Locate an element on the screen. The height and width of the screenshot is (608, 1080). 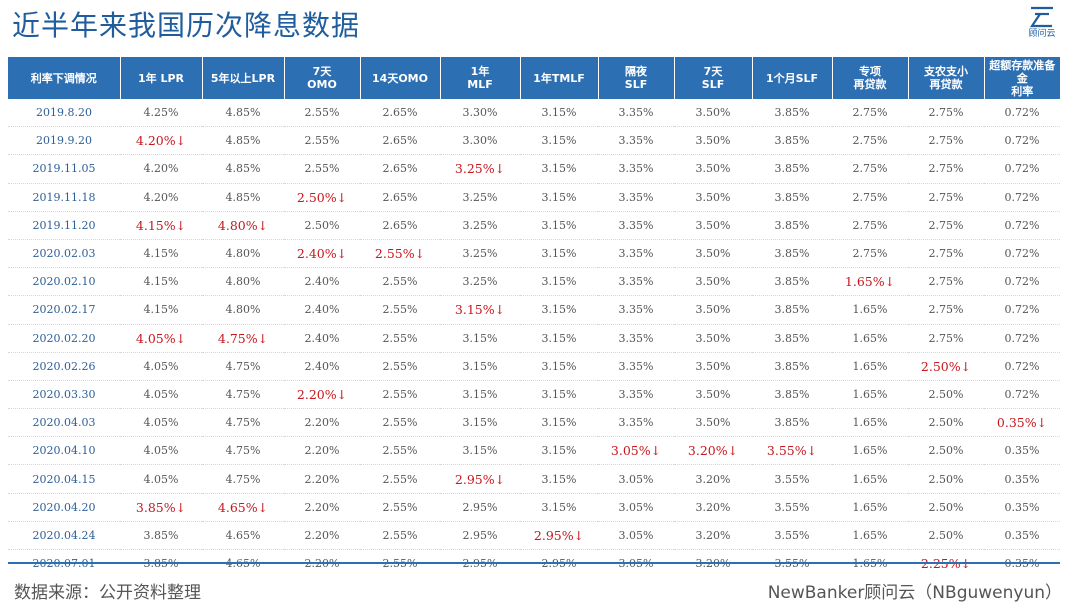
rate-cell-cut: 3.85%↓ is located at coordinates (161, 507).